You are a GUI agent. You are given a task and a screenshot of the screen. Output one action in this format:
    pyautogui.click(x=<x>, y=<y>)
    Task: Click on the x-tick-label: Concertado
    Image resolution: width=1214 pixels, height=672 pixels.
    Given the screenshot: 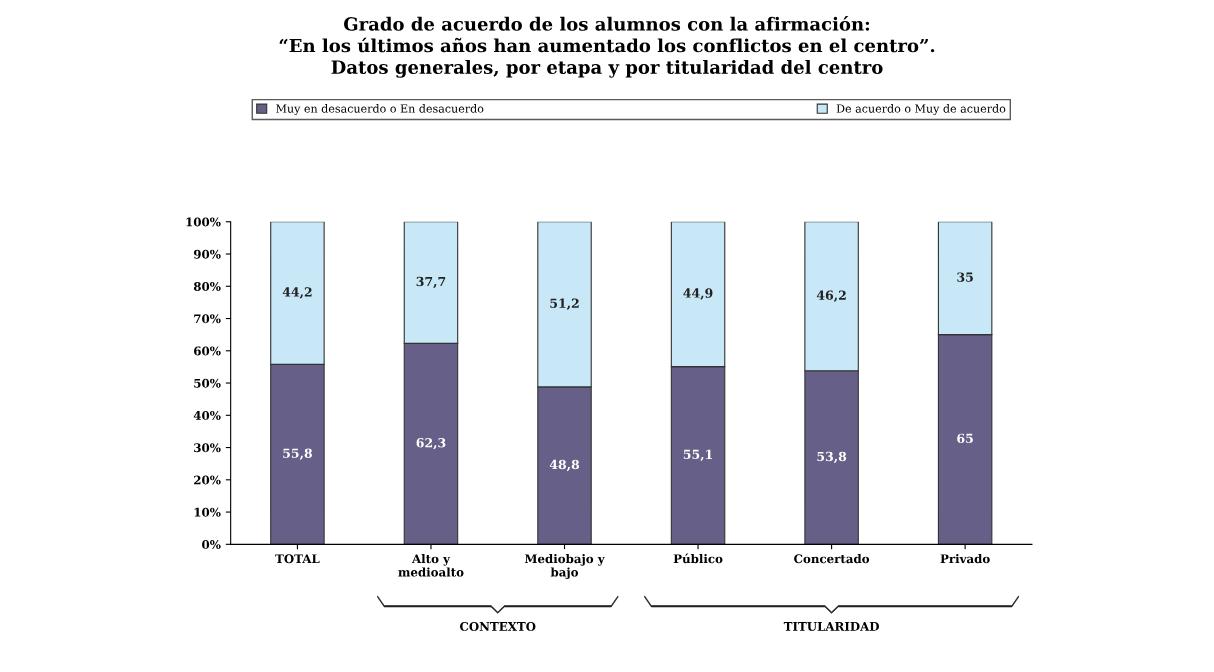 What is the action you would take?
    pyautogui.click(x=832, y=559)
    